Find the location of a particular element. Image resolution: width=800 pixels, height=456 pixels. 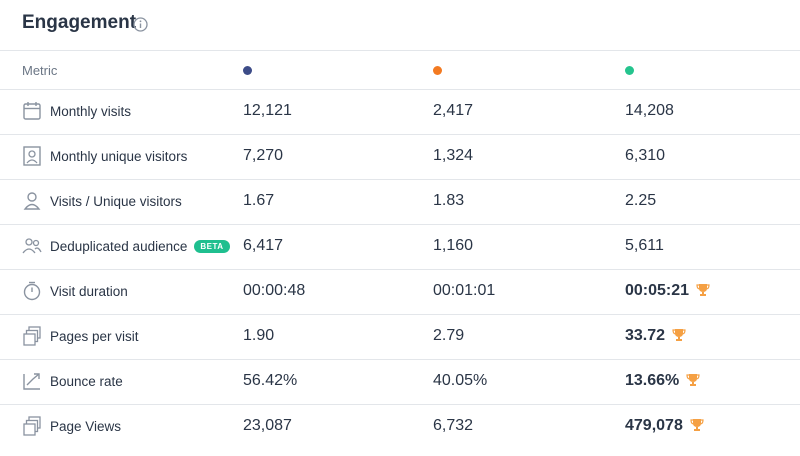

value-text: 2,417 is located at coordinates (453, 110).